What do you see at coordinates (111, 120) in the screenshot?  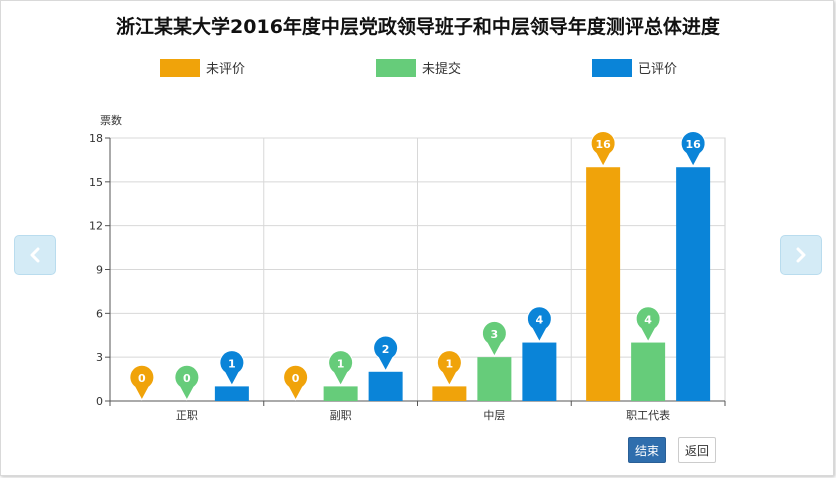 I see `y-axis-label: 票数` at bounding box center [111, 120].